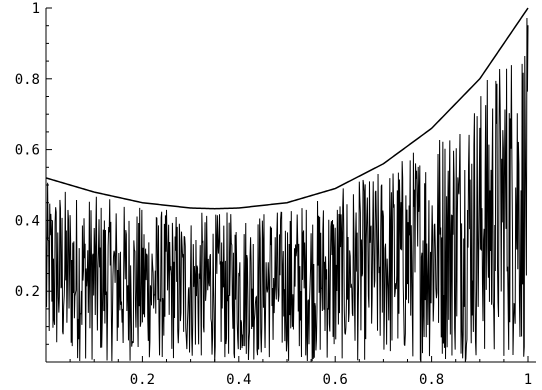 Image resolution: width=542 pixels, height=390 pixels. Describe the element at coordinates (36, 9) in the screenshot. I see `y-tick-label: 1` at that location.